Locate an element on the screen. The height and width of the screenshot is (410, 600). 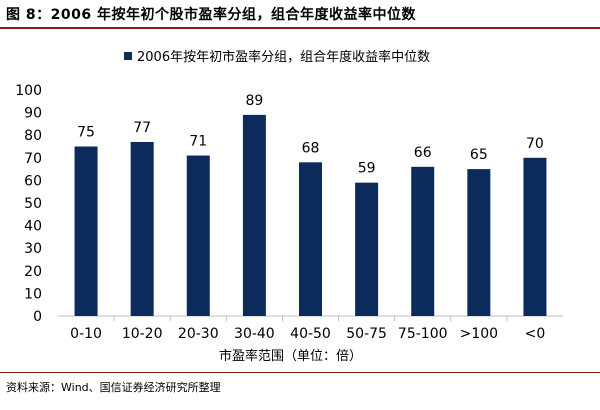
data-label: 75 is located at coordinates (86, 133).